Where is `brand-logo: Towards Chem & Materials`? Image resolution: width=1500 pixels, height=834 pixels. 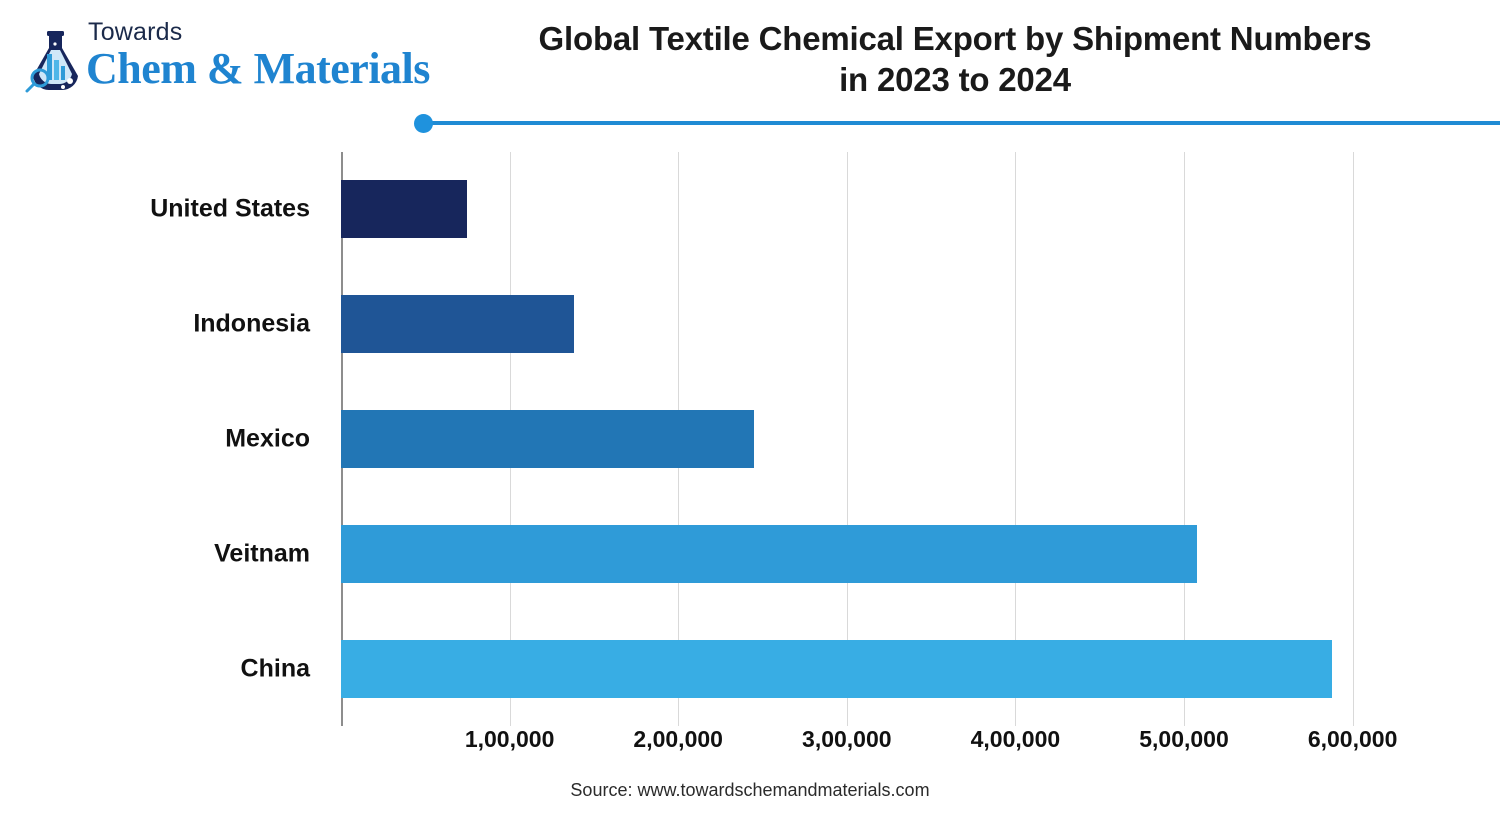 brand-logo: Towards Chem & Materials is located at coordinates (222, 58).